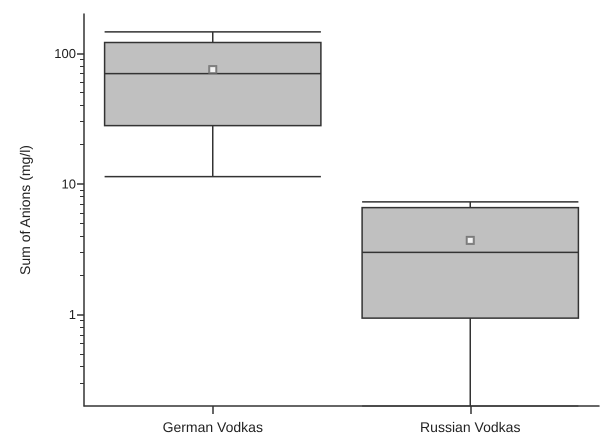 The width and height of the screenshot is (607, 446). What do you see at coordinates (65, 53) in the screenshot?
I see `y-tick-label: 100` at bounding box center [65, 53].